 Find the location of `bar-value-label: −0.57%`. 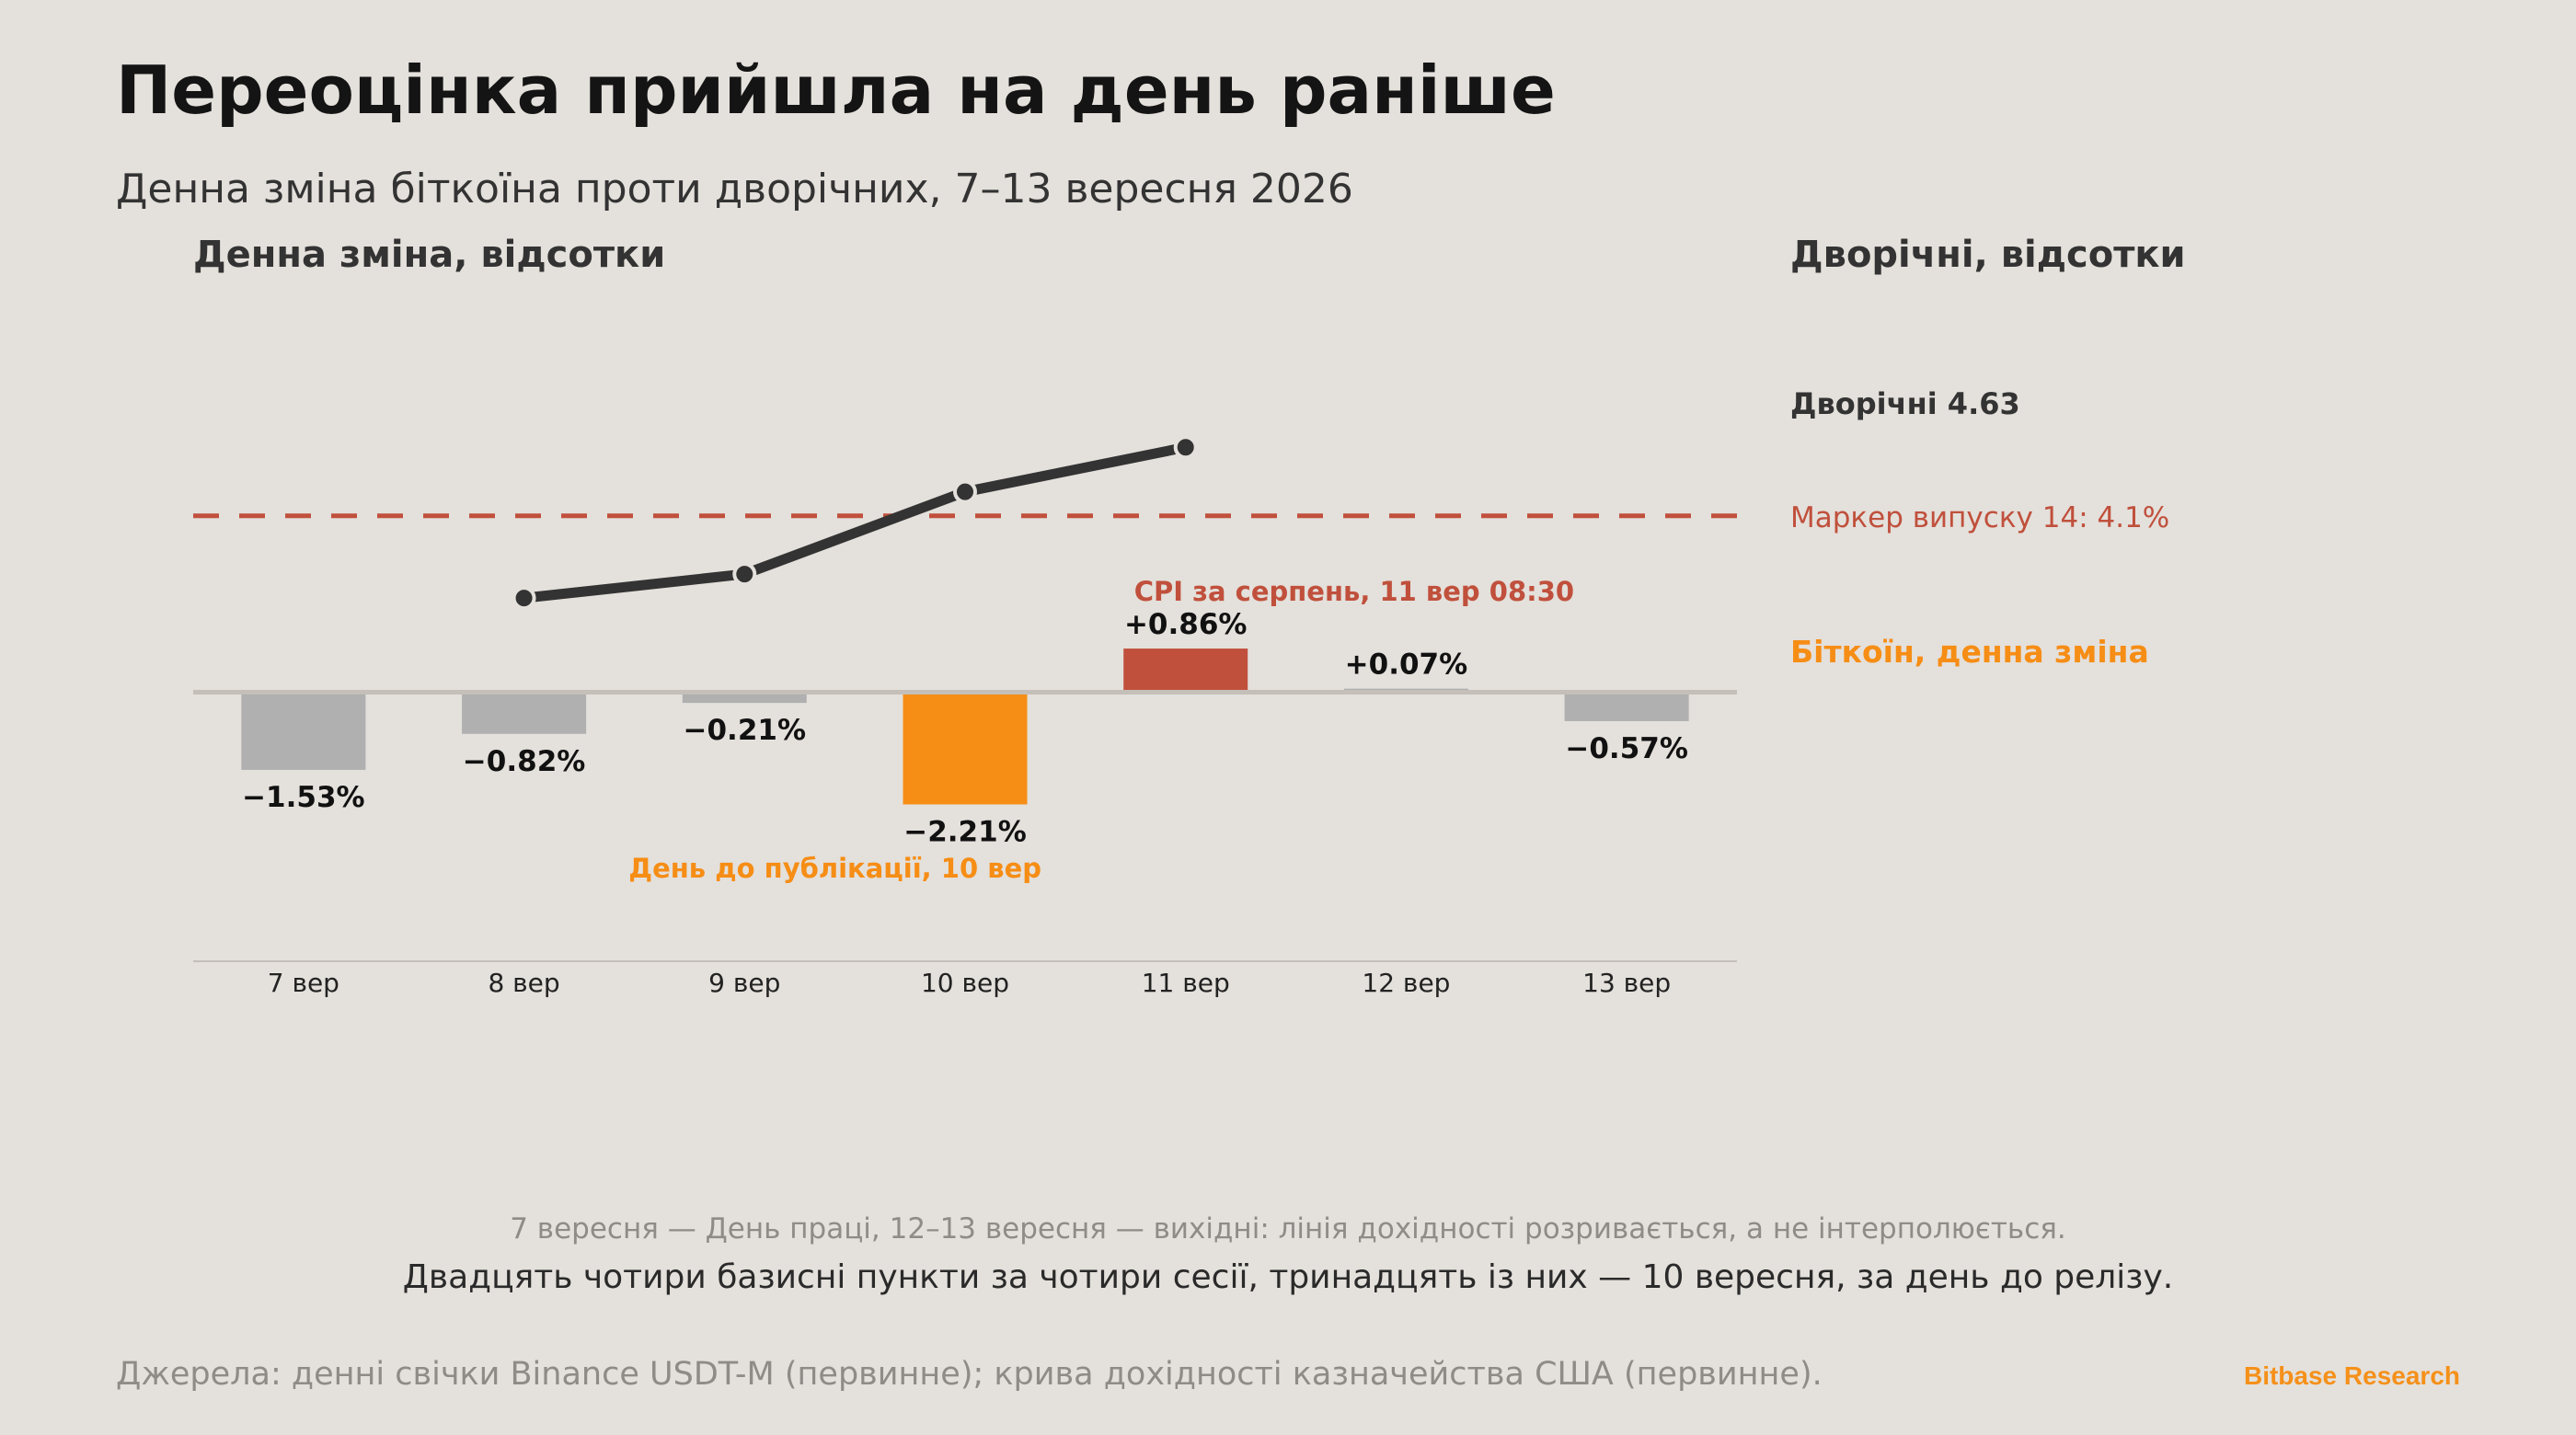

bar-value-label: −0.57% is located at coordinates (1626, 748).